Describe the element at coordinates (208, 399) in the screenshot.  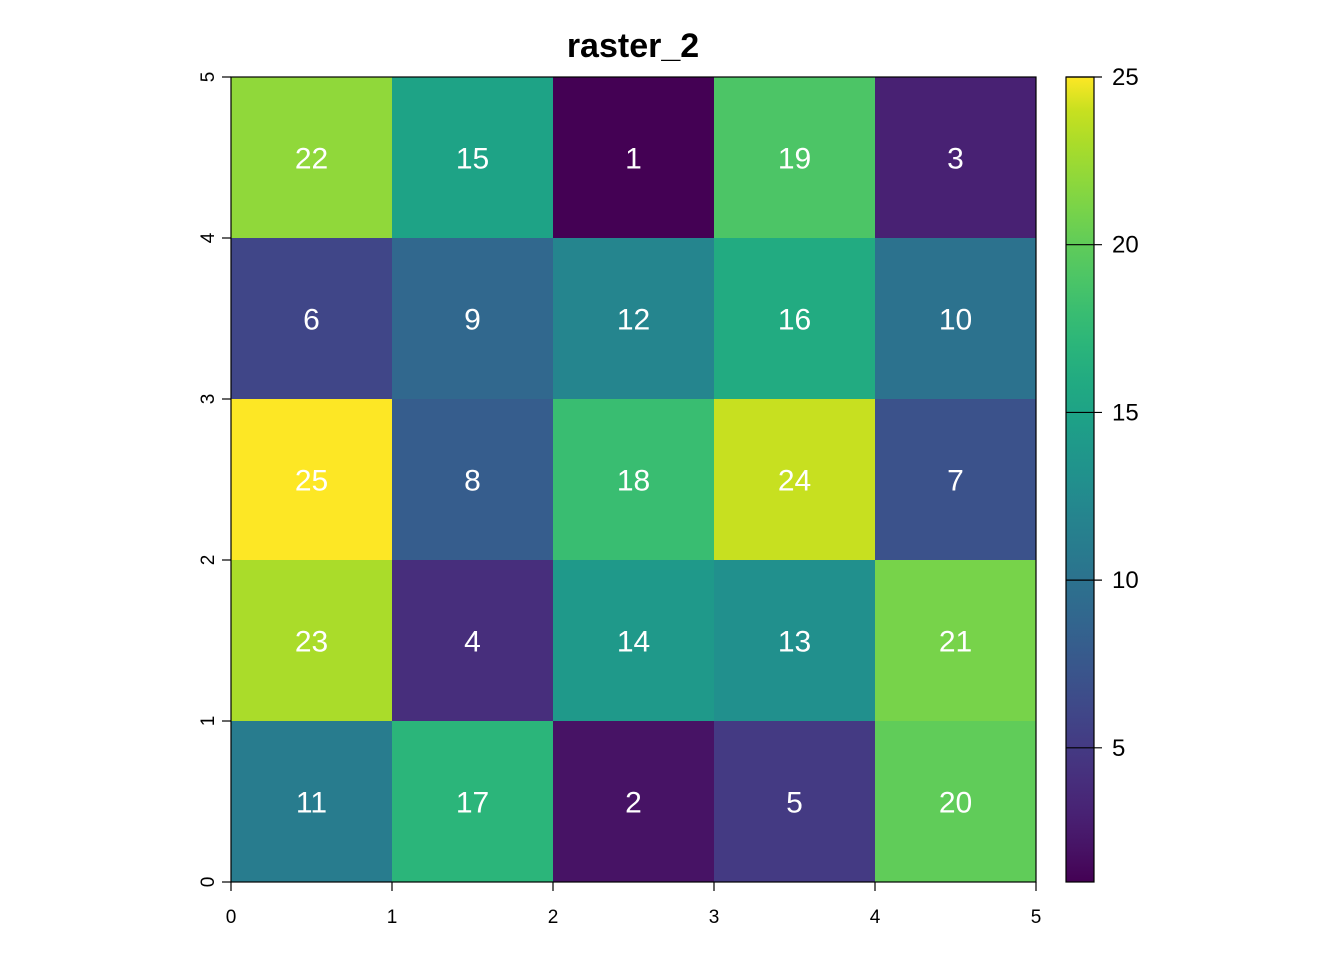
I see `y-tick-label: 3` at that location.